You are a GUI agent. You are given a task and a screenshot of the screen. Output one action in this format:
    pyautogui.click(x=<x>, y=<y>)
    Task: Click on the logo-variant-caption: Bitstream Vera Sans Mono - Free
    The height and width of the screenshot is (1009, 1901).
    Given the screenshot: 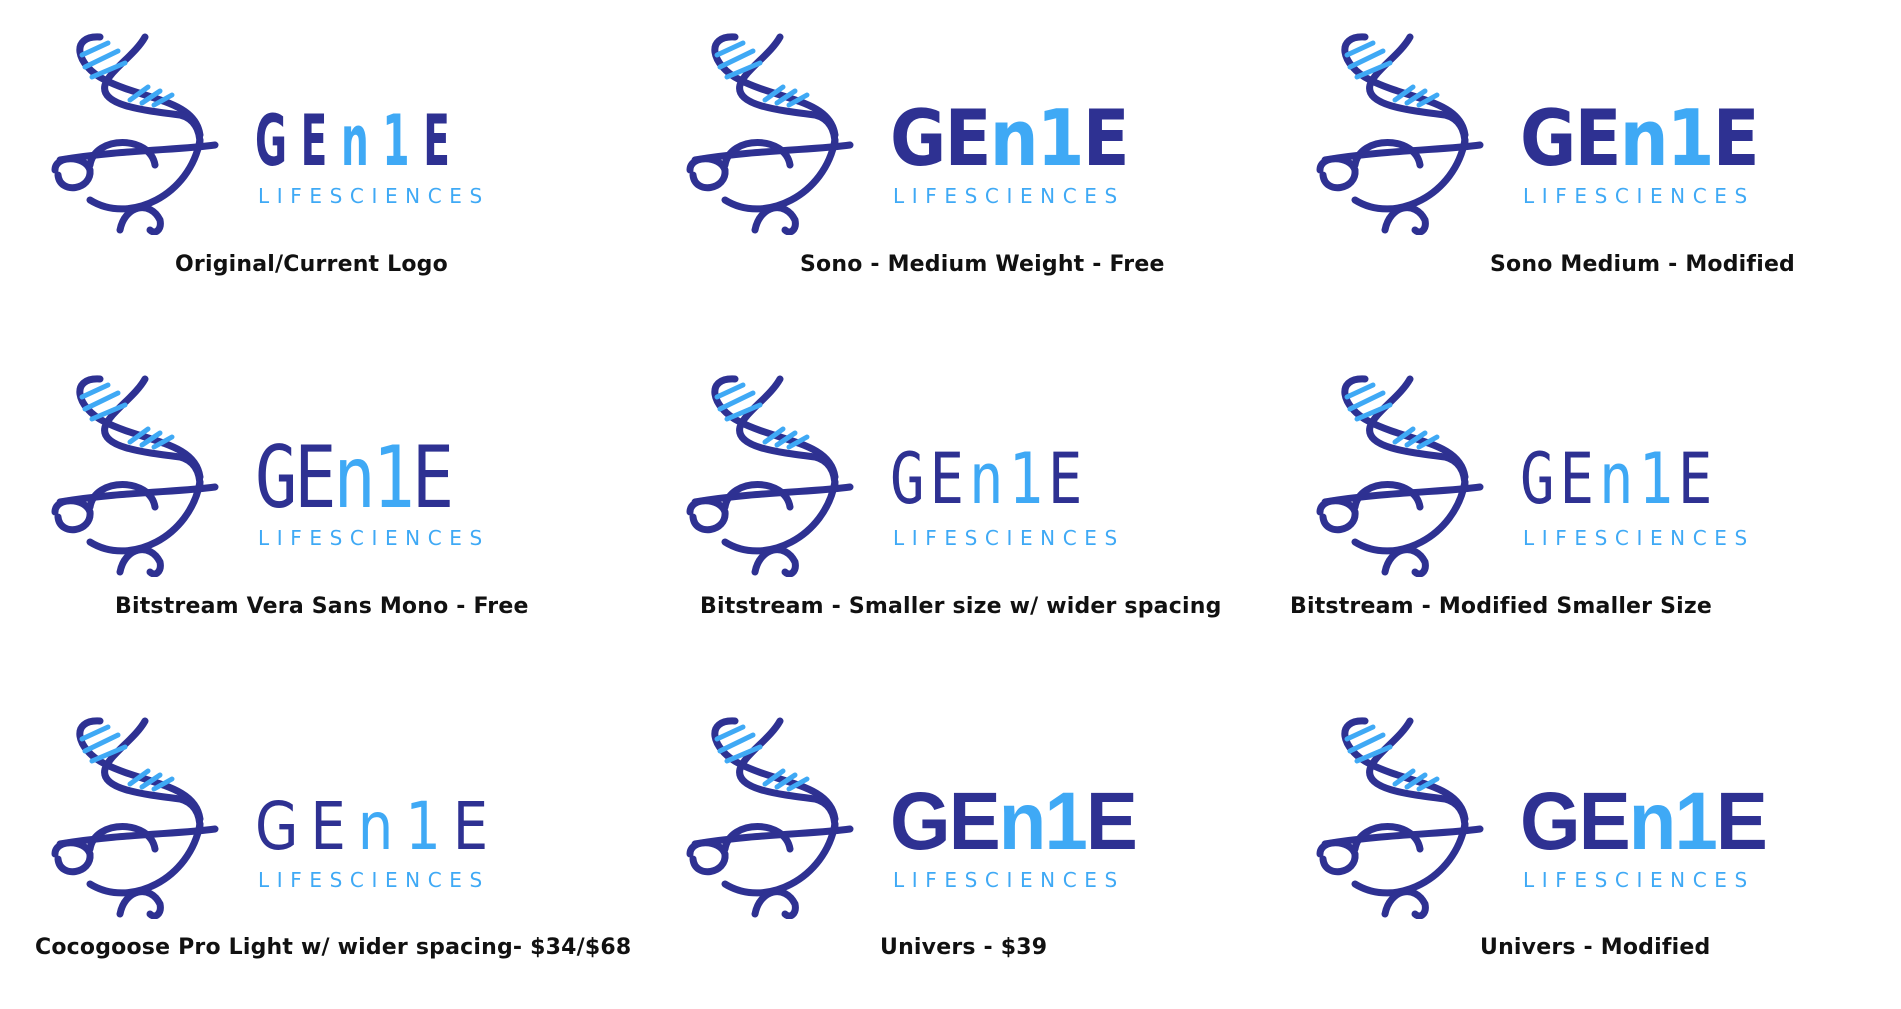 What is the action you would take?
    pyautogui.click(x=322, y=606)
    